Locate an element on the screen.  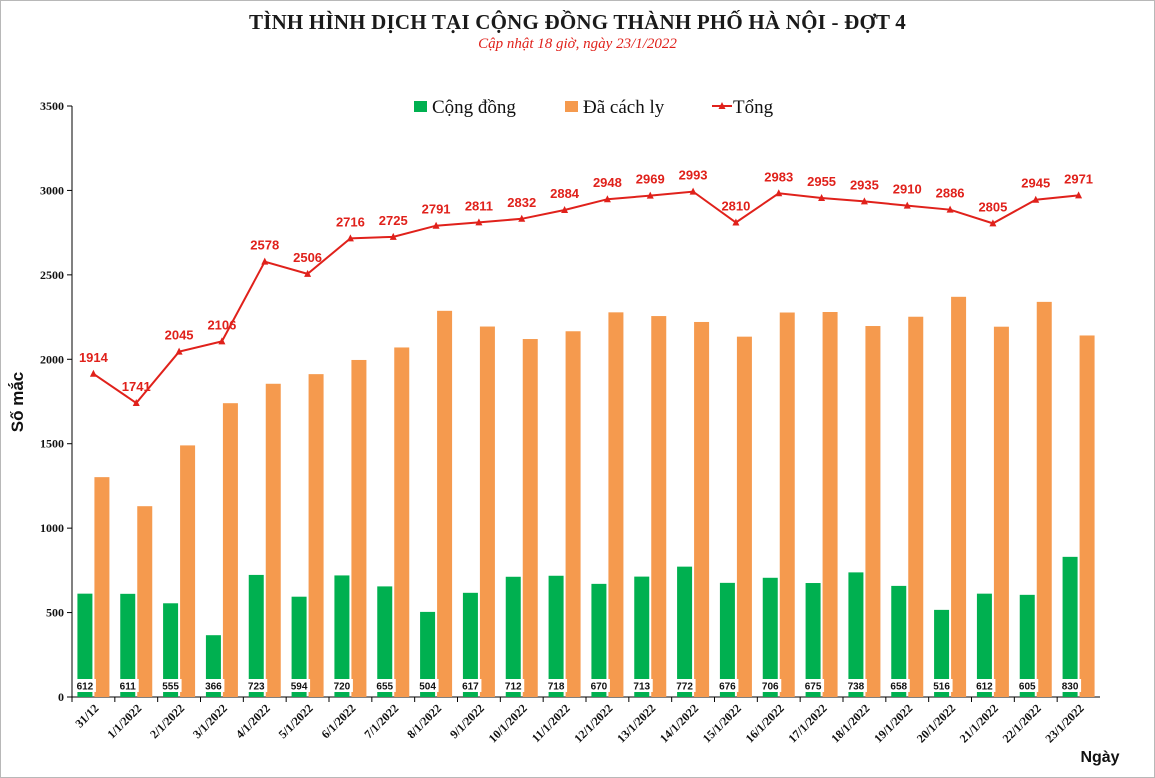
y-tick-label: 1500 is located at coordinates (52, 444).